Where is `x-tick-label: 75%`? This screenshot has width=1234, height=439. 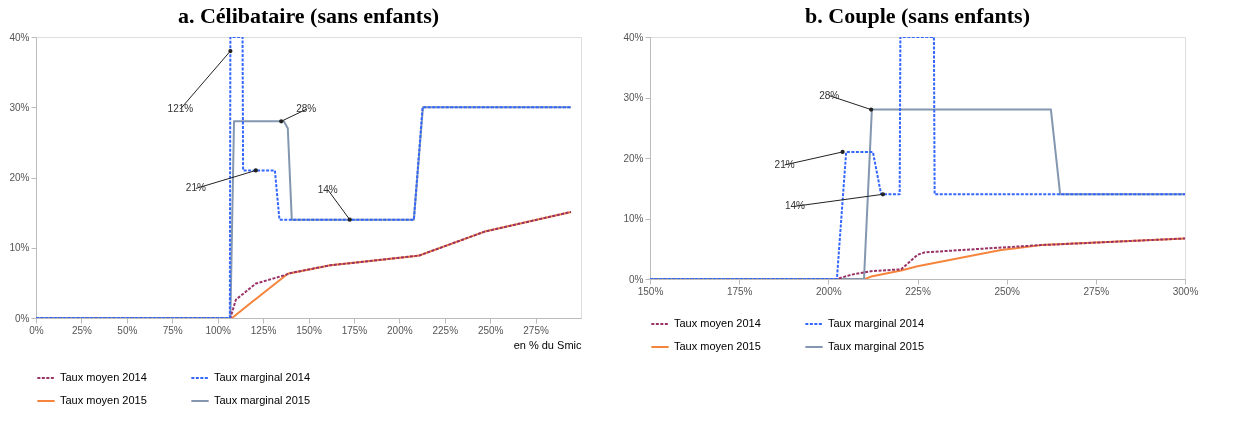
x-tick-label: 75% is located at coordinates (172, 330).